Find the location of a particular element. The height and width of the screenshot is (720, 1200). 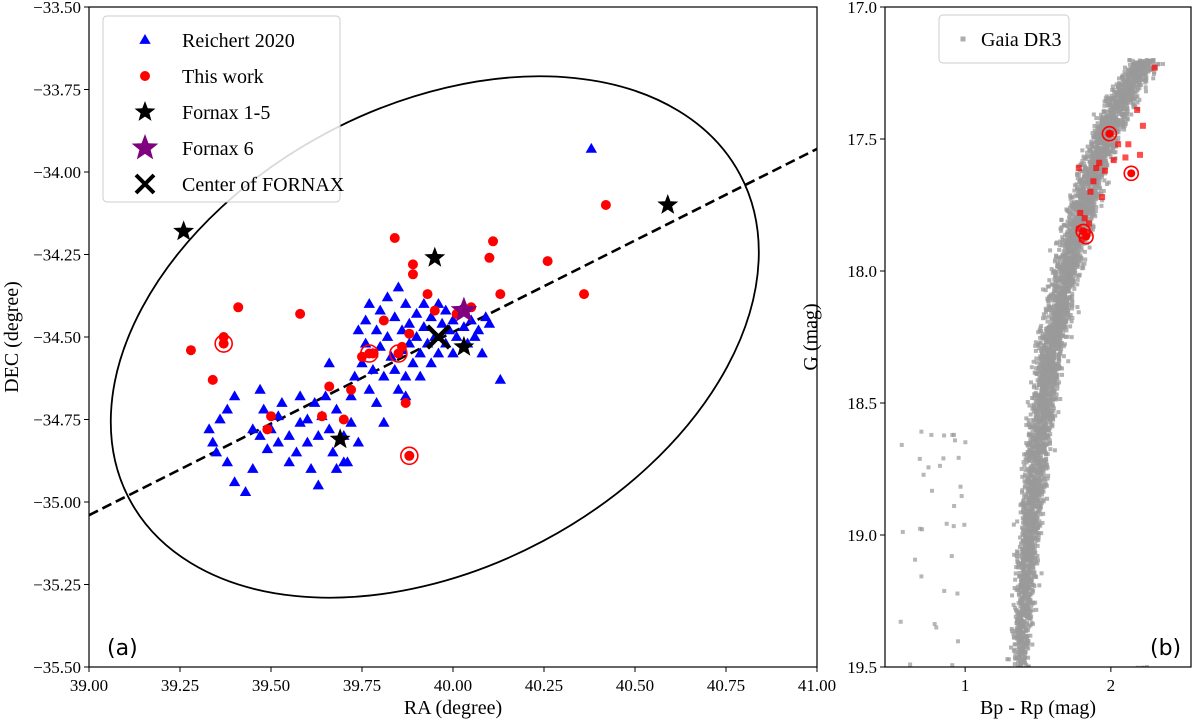

panel-b-ytick-label: 18.5 is located at coordinates (862, 403).